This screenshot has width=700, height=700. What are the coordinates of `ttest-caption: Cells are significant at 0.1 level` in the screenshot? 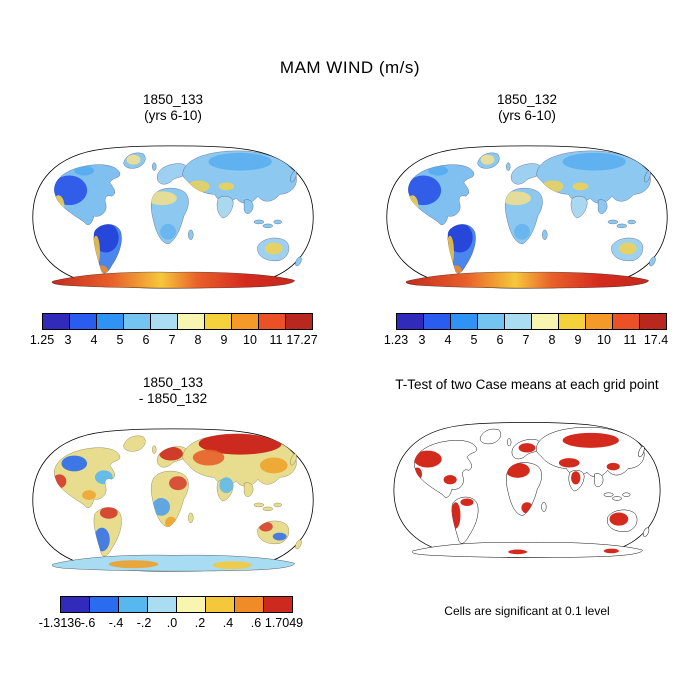 It's located at (527, 611).